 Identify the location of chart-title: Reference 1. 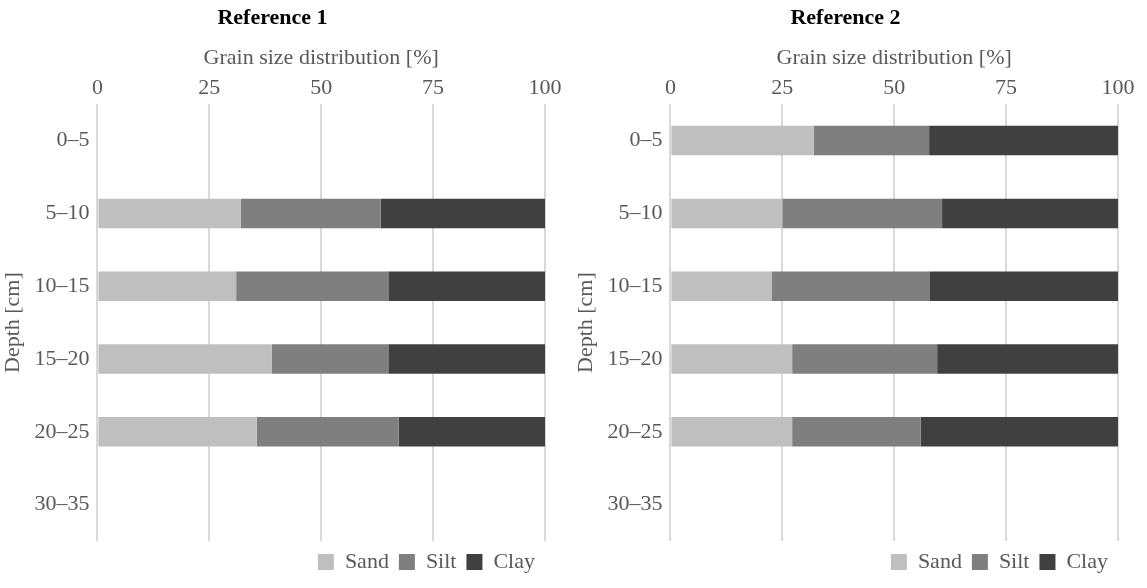
(272, 16).